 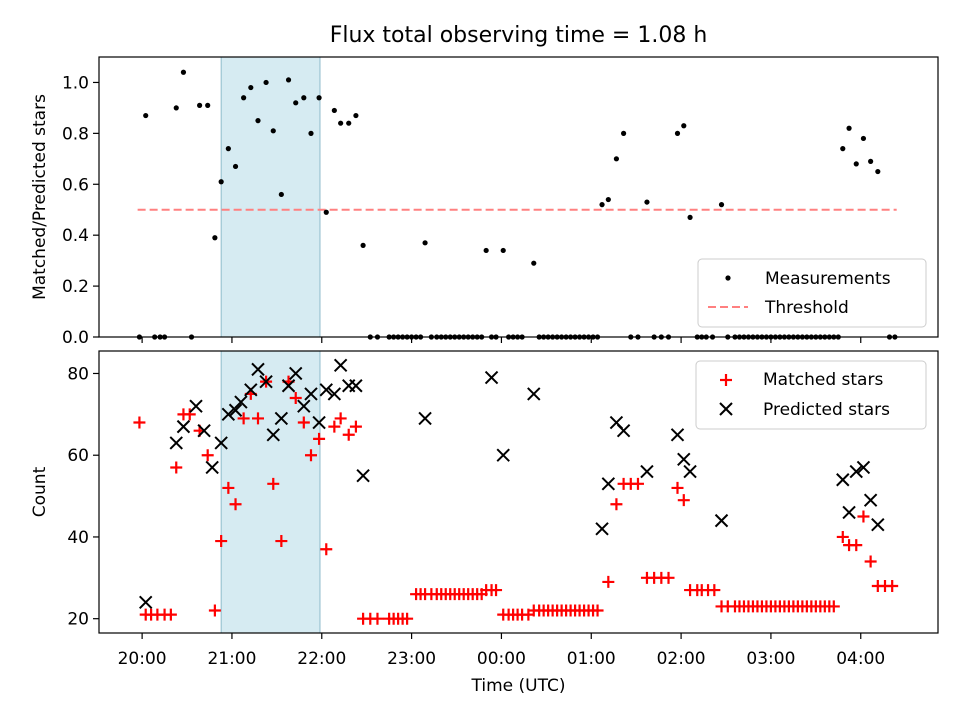 What do you see at coordinates (80, 210) in the screenshot?
I see `ratio-y-ticks: 0.0 0.2 0.4 0.6 0.8 1.0` at bounding box center [80, 210].